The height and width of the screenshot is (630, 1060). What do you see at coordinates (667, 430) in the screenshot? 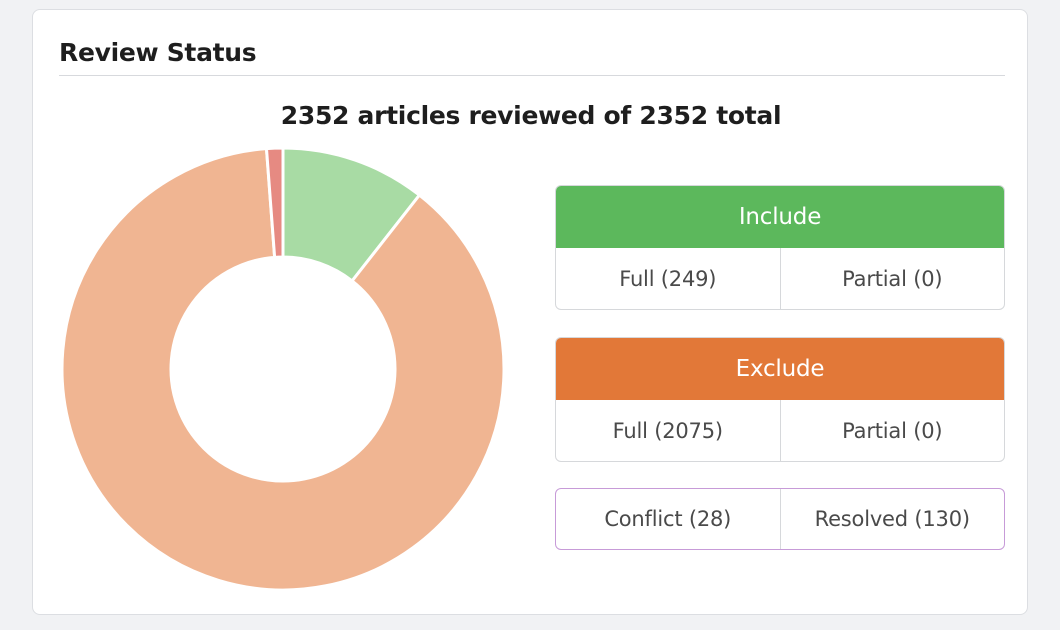
I see `exclude-full-cell: Full (2075)` at bounding box center [667, 430].